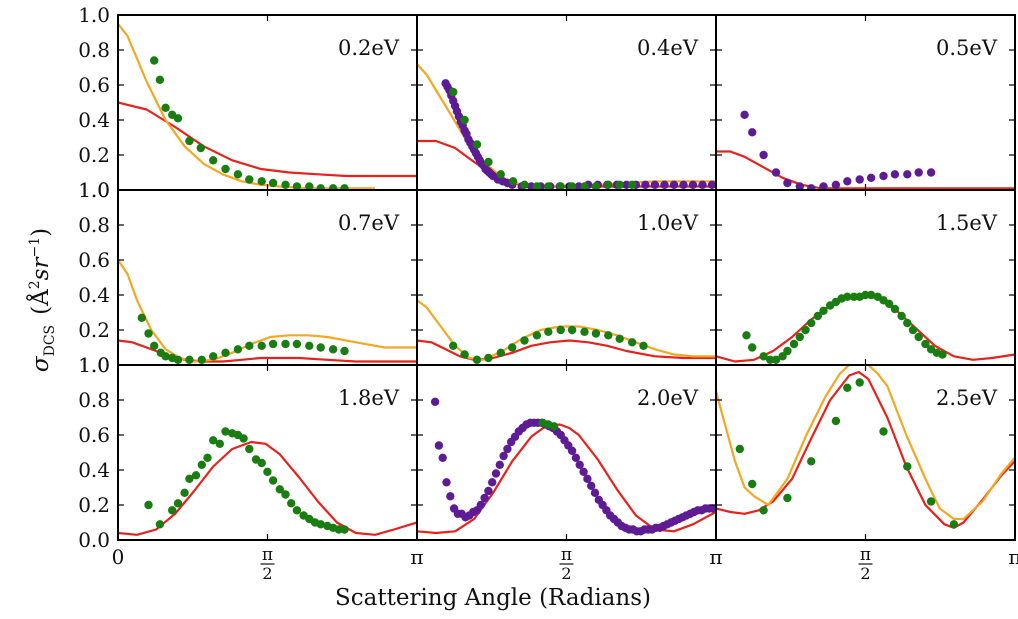 This screenshot has height=619, width=1018. I want to click on energy-label: 1.5eV, so click(967, 223).